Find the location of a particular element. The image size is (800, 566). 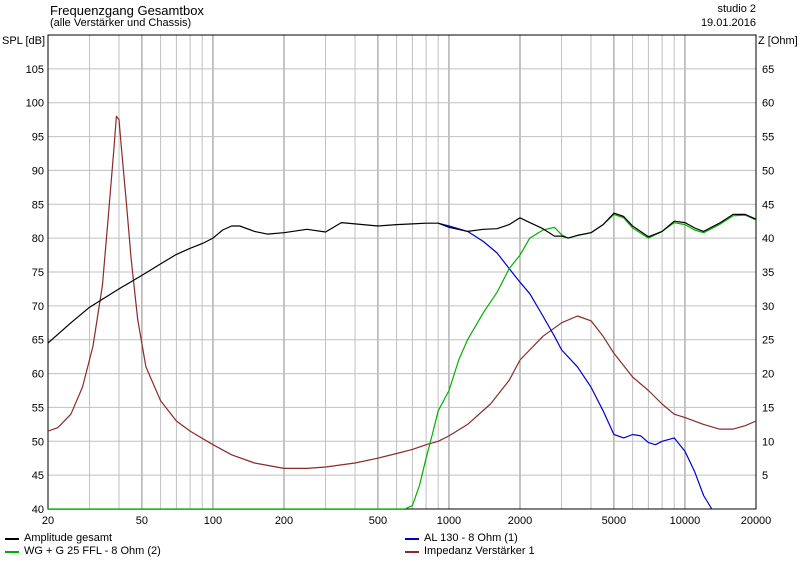

y2-tick-label: 15 is located at coordinates (768, 408).